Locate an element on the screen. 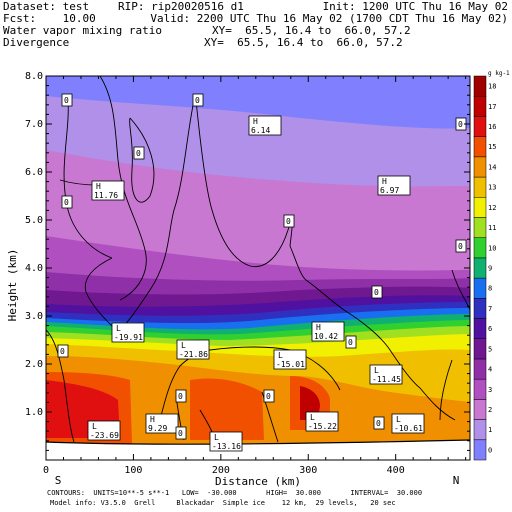  zero-contour-label-4: 0 is located at coordinates (67, 202).